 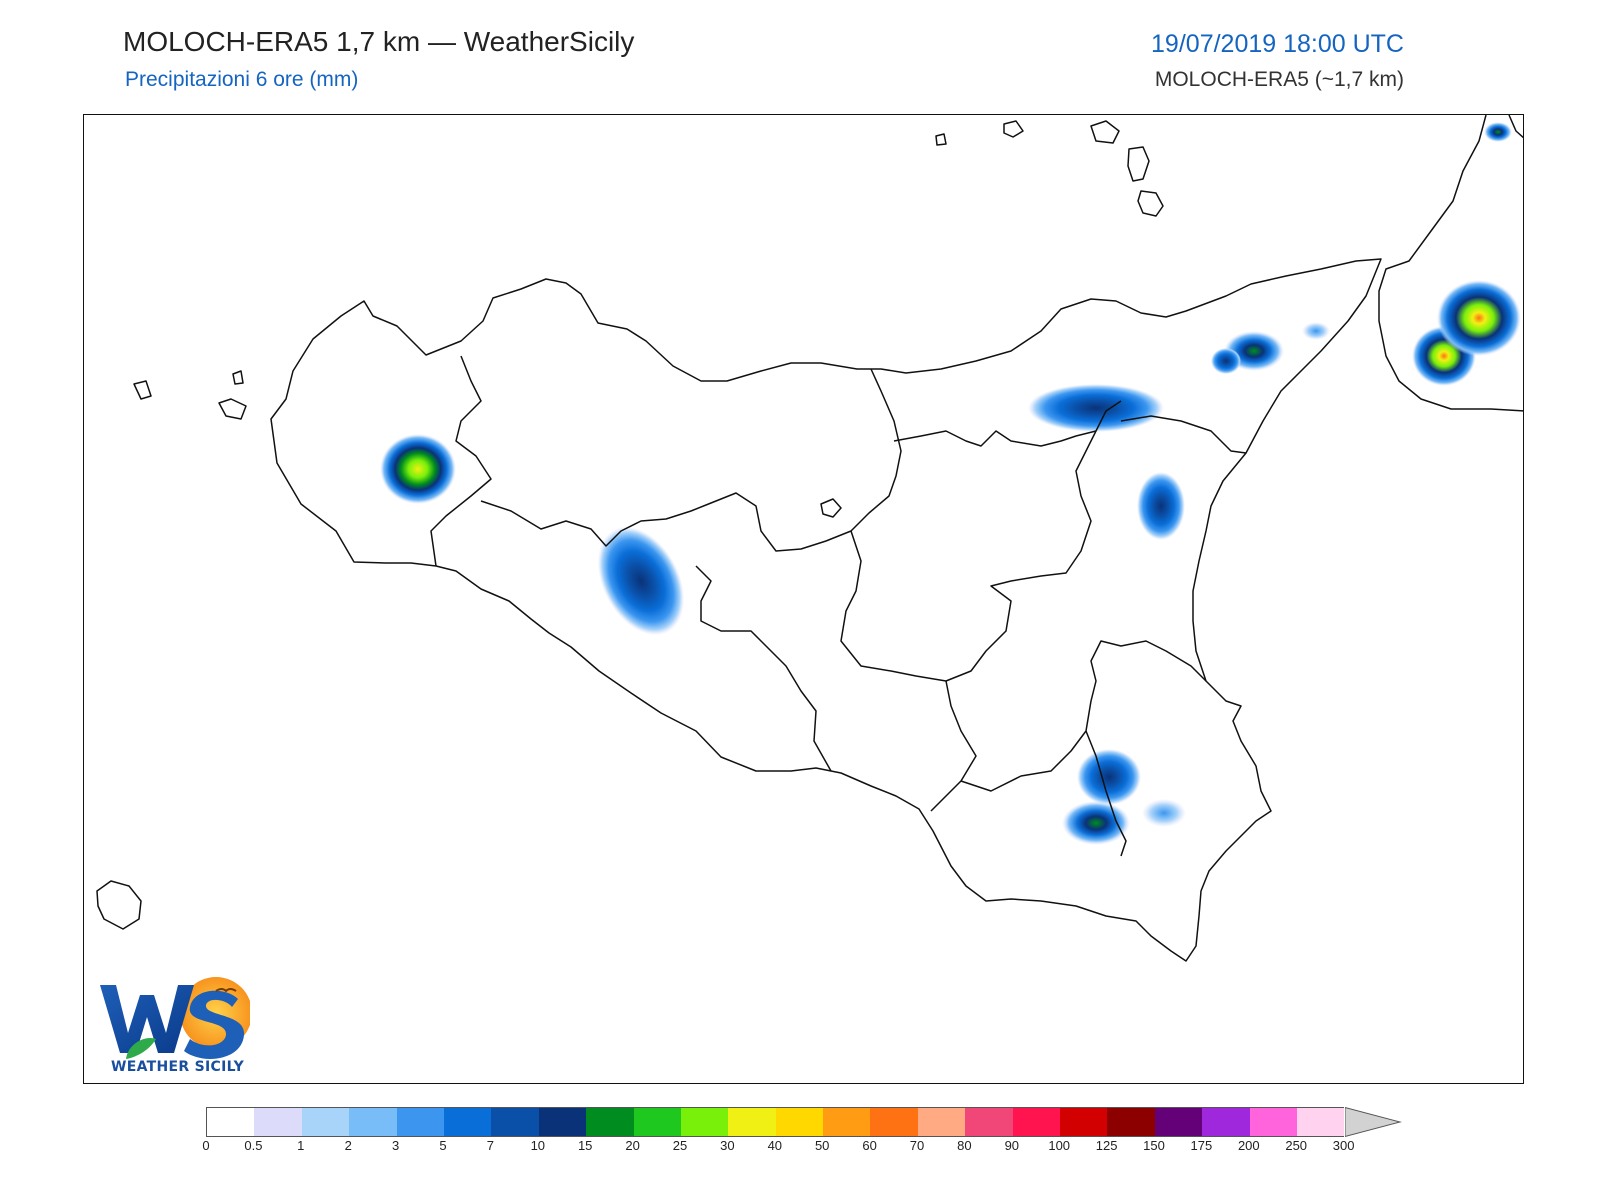 I want to click on colorbar-tick-label: 40, so click(x=775, y=1145).